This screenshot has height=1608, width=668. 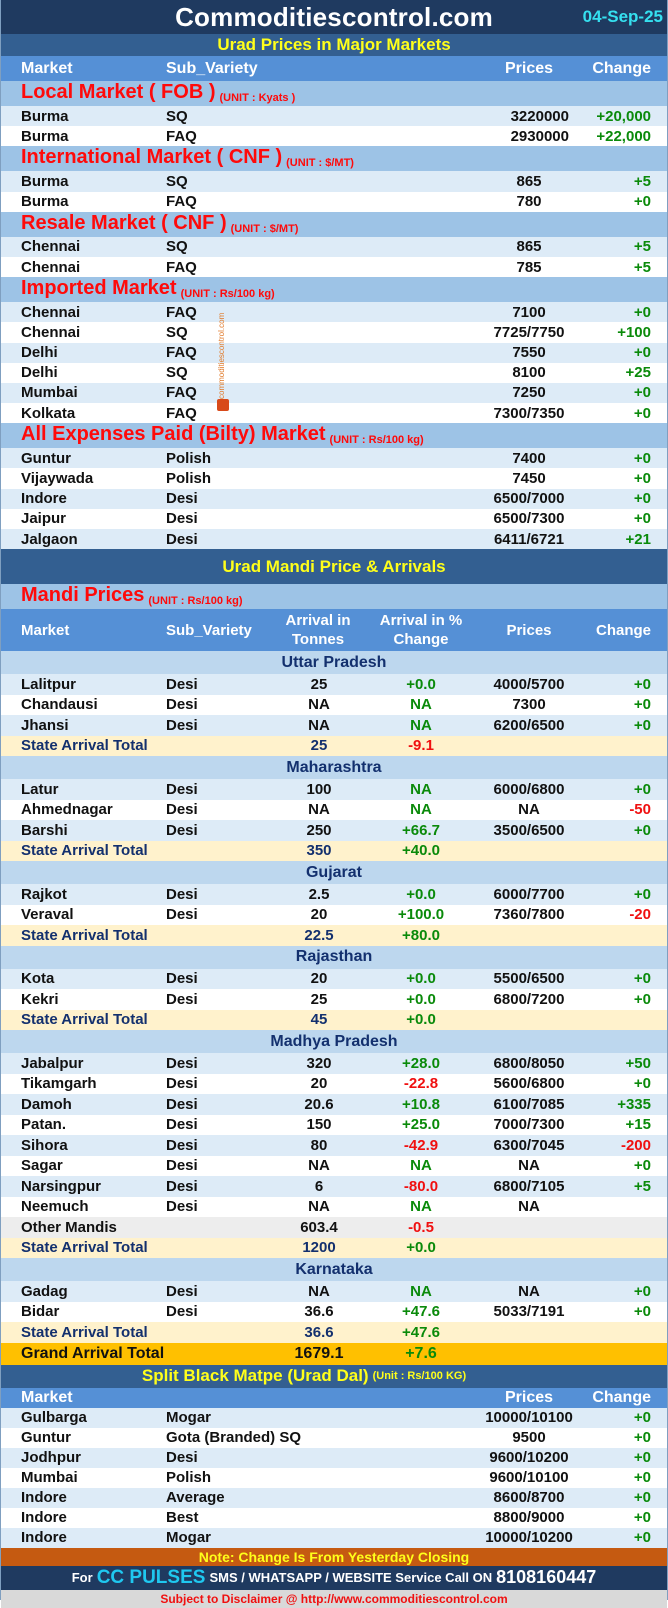 What do you see at coordinates (334, 1312) in the screenshot?
I see `table-row: Bidar Desi 36.6 +47.6 5033/7191 +0` at bounding box center [334, 1312].